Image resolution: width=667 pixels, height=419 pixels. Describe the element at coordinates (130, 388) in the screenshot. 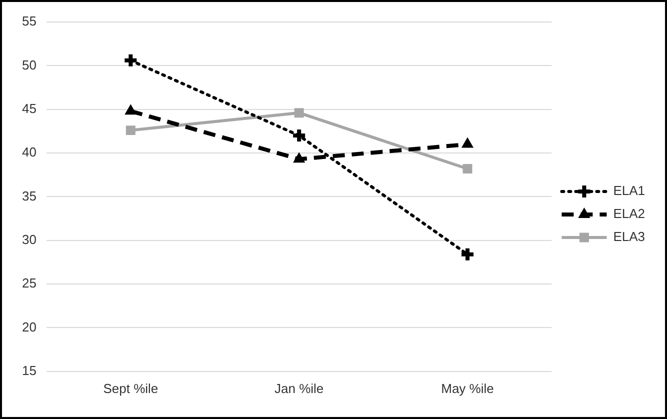

I see `x-tick-label: Sept %ile` at that location.